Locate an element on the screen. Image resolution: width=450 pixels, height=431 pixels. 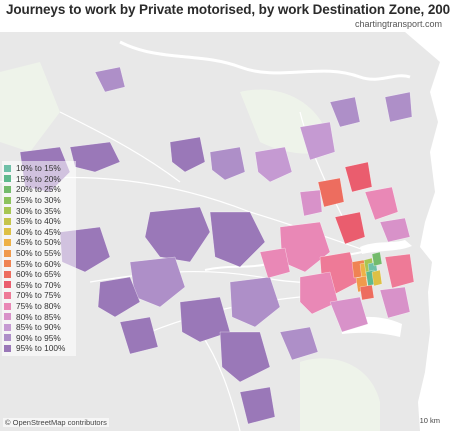
legend-item: 85% to 90% is located at coordinates (40, 327).